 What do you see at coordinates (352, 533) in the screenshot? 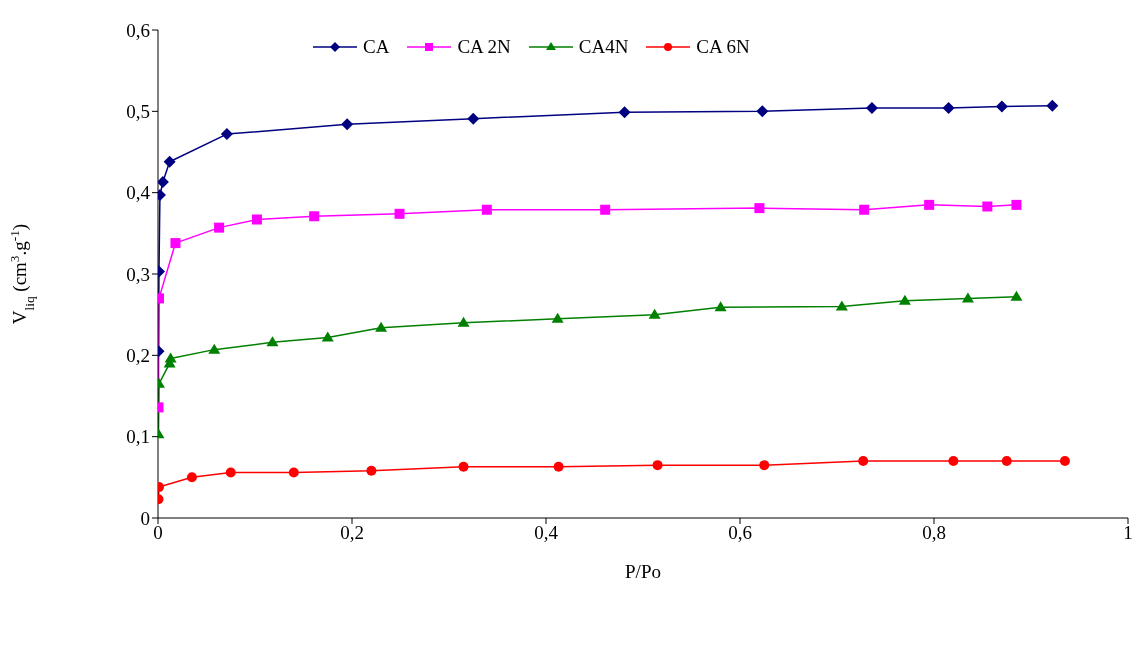
I see `x-tick-label: 0,2` at bounding box center [352, 533].